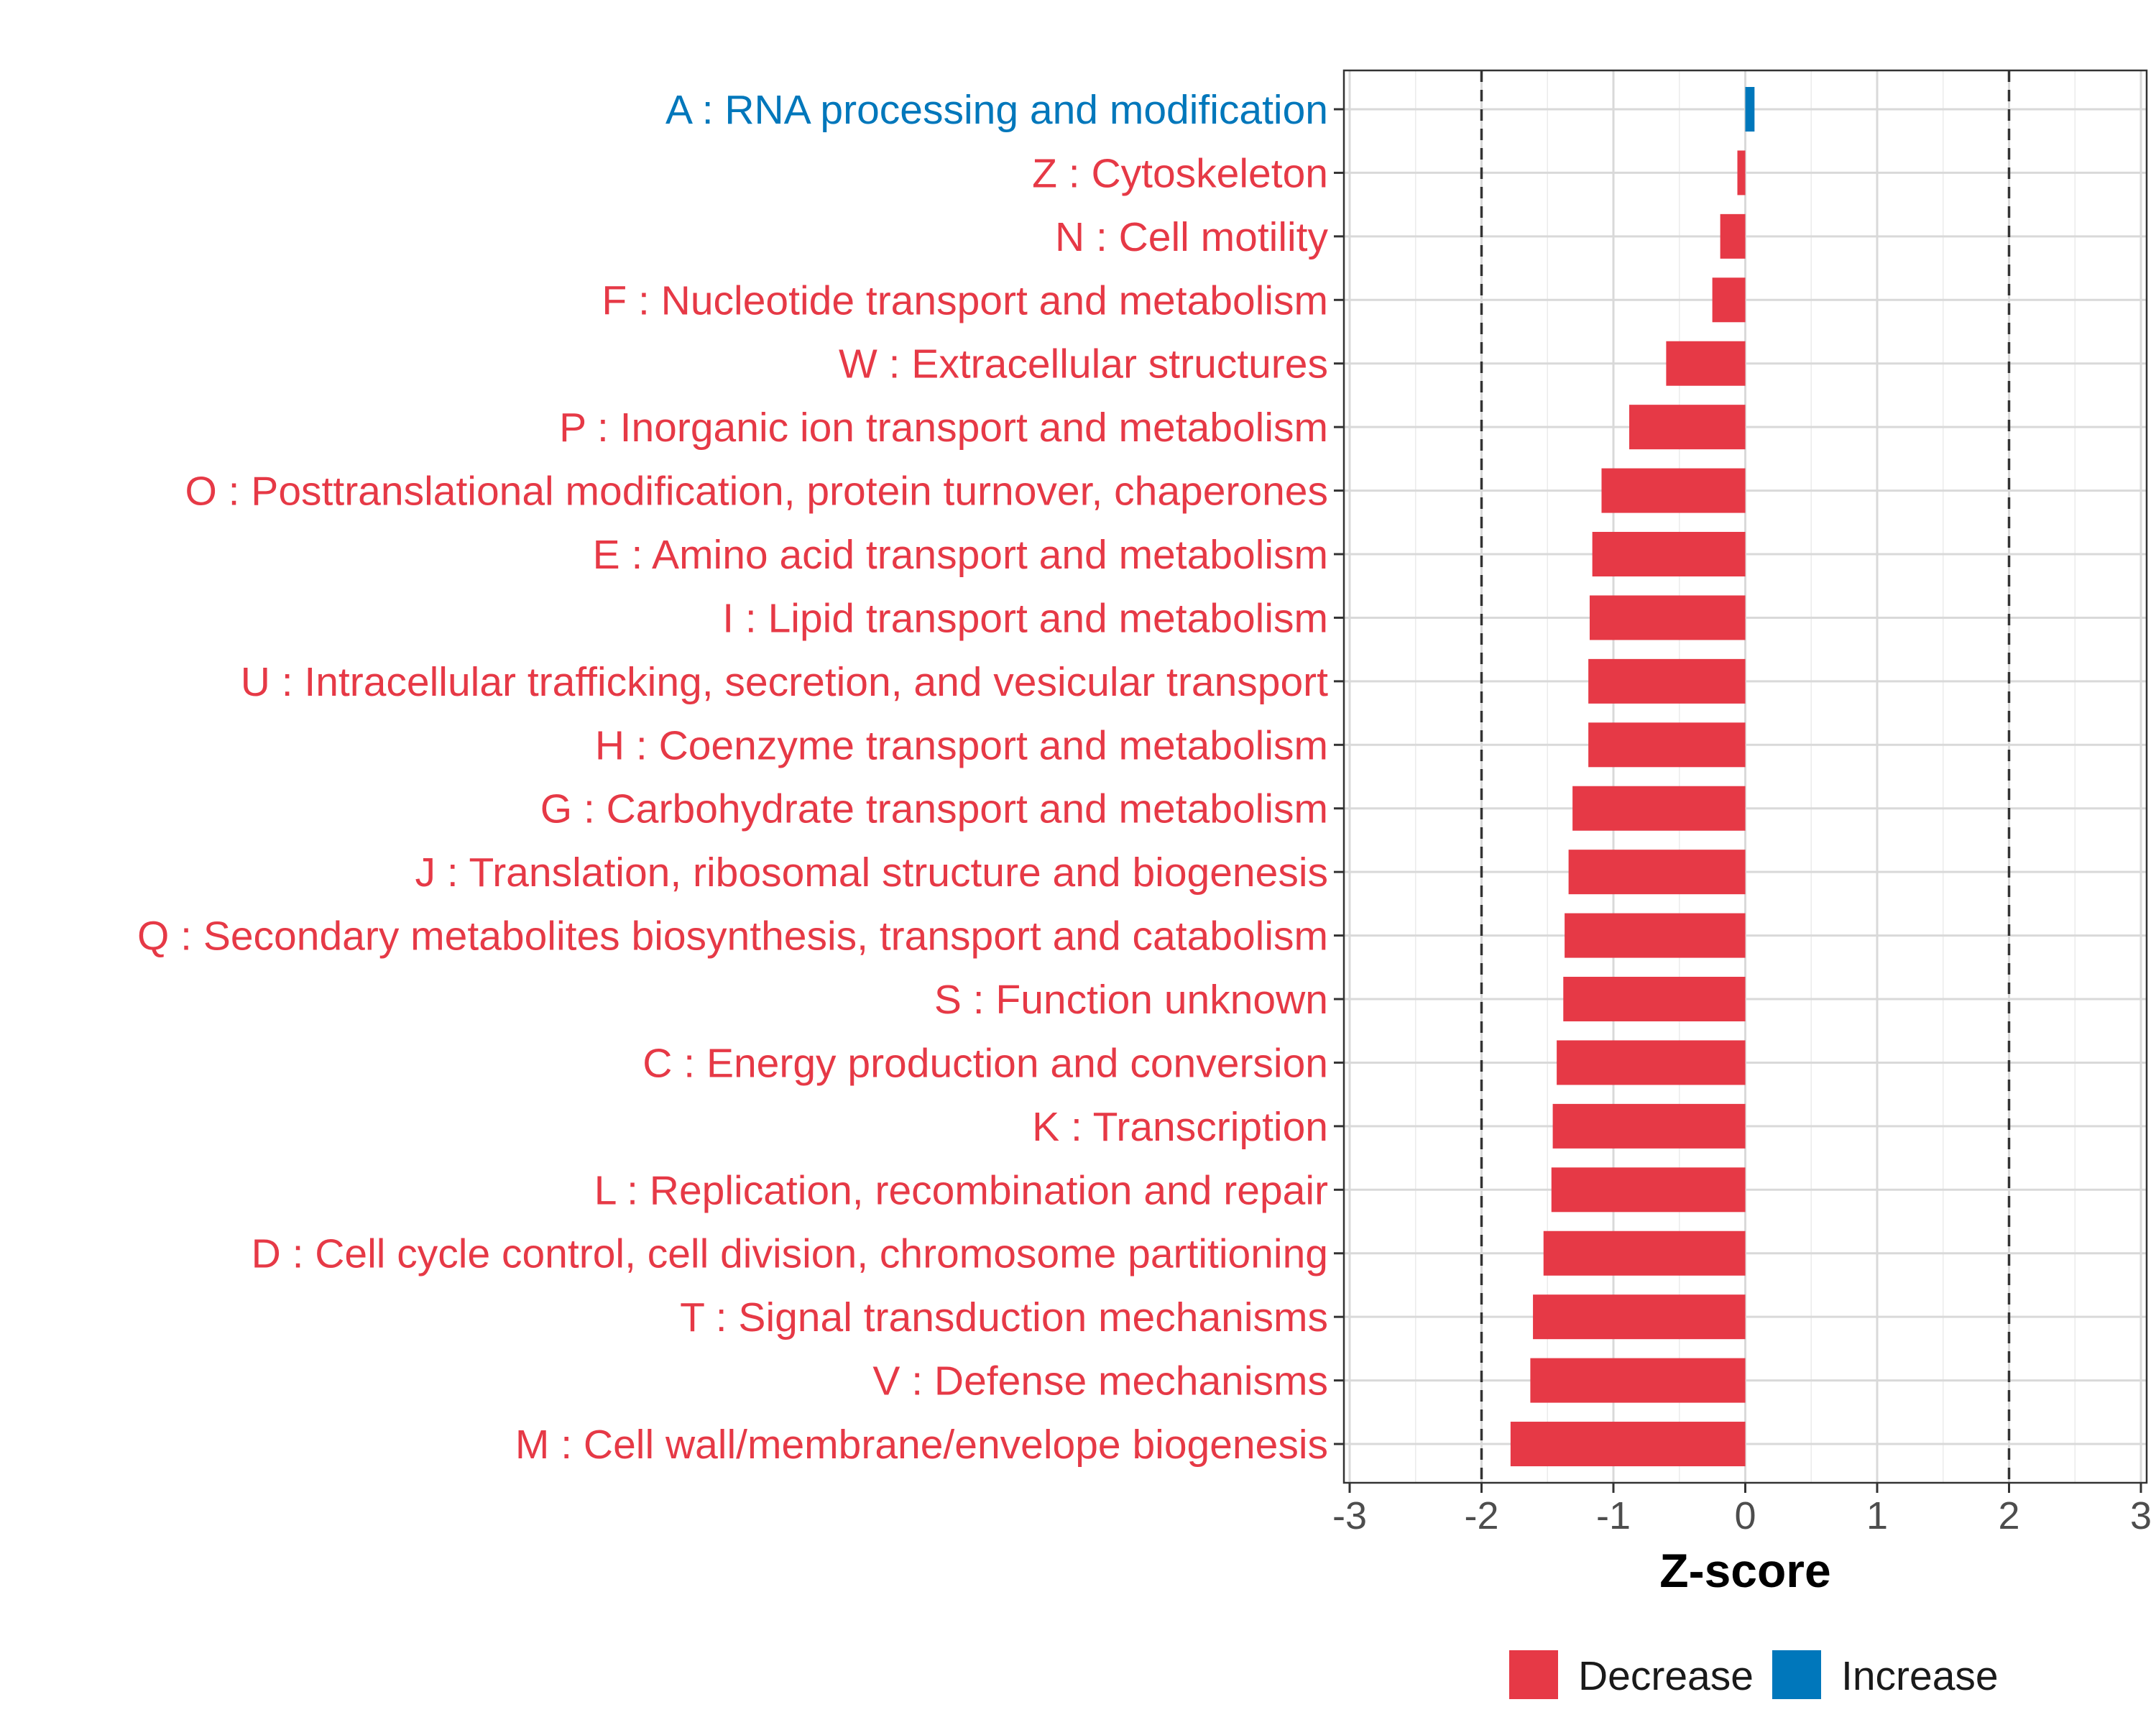 The width and height of the screenshot is (2156, 1725). I want to click on x-tick-label: -2, so click(1481, 1515).